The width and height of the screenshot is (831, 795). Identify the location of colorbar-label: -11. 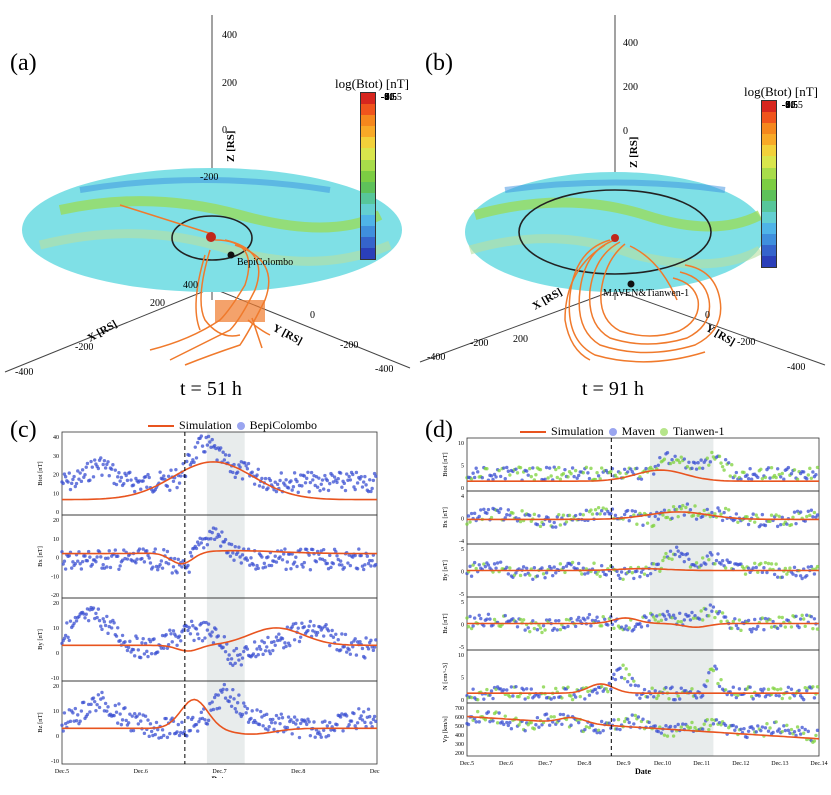
(788, 105).